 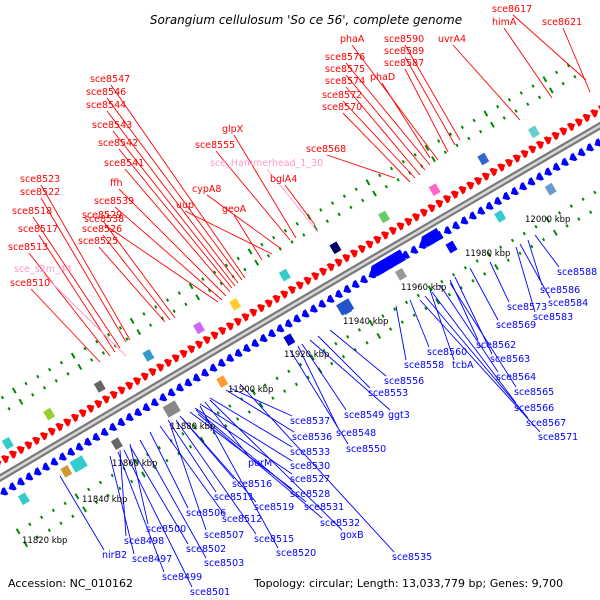 What do you see at coordinates (553, 317) in the screenshot?
I see `gene-label: sce8583` at bounding box center [553, 317].